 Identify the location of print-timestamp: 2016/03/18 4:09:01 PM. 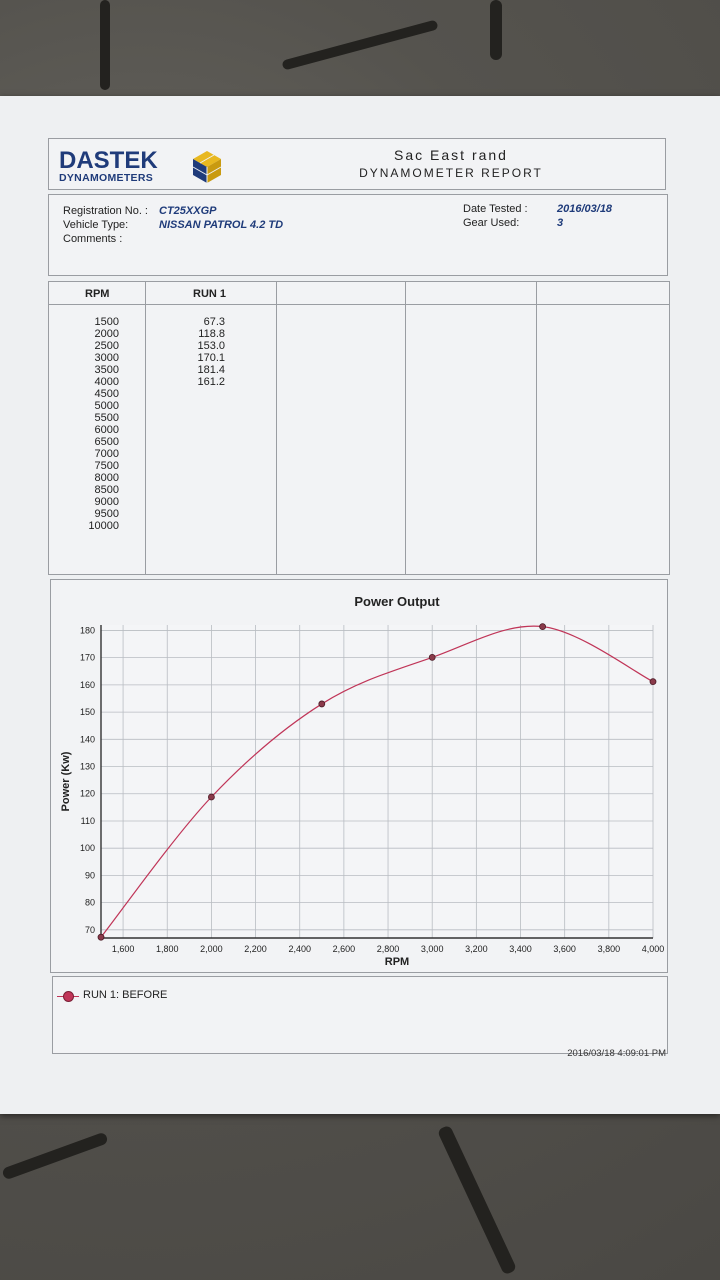
(616, 1053).